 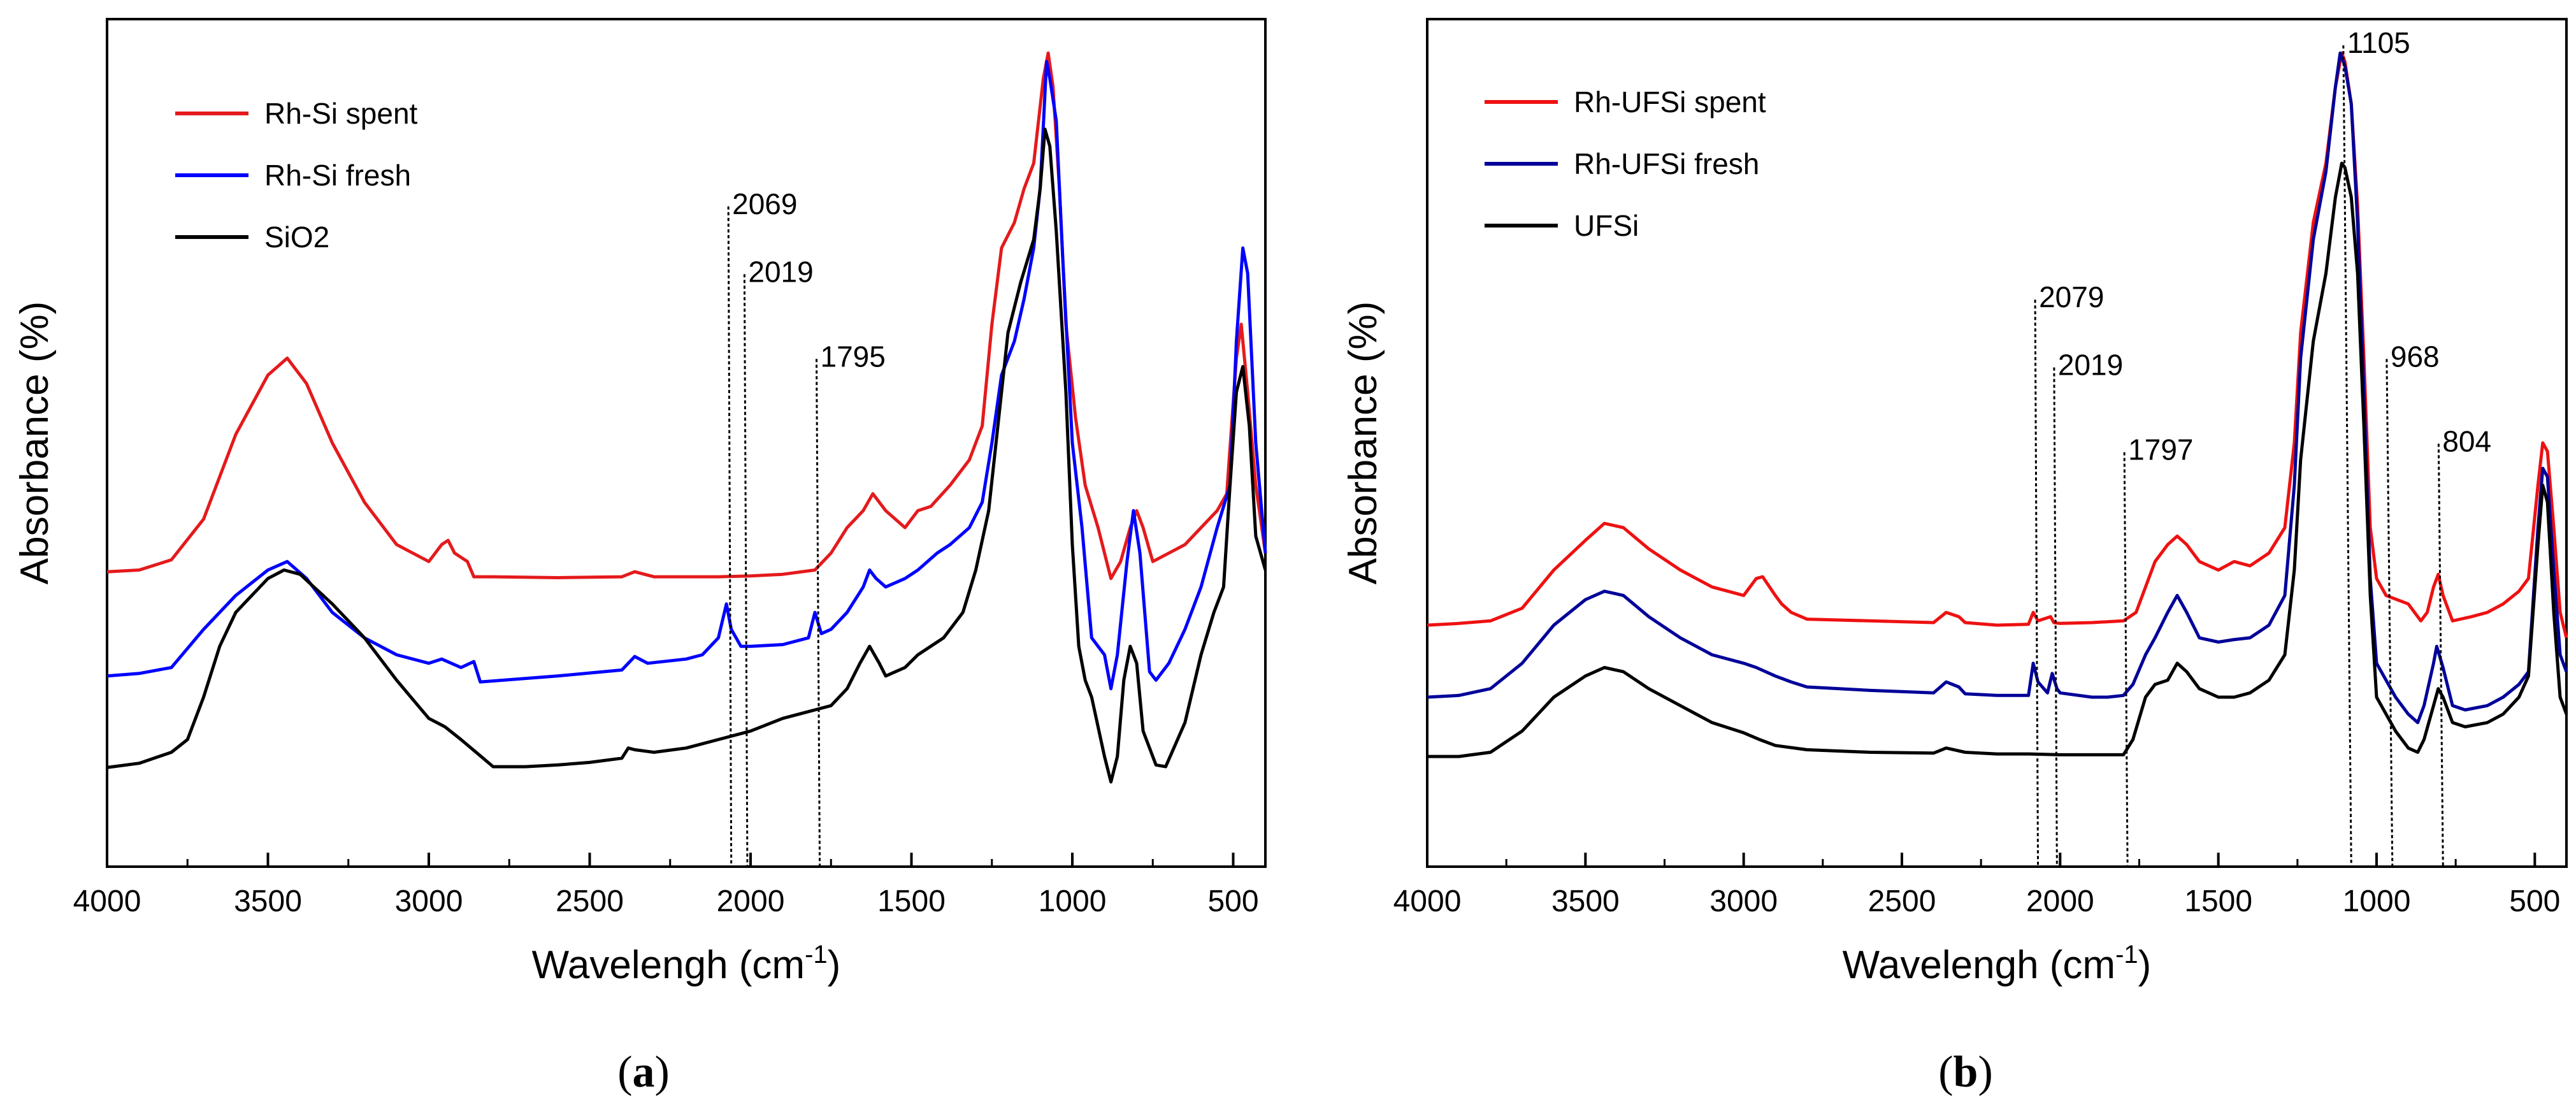 I want to click on annotation-label: 804, so click(x=2466, y=441).